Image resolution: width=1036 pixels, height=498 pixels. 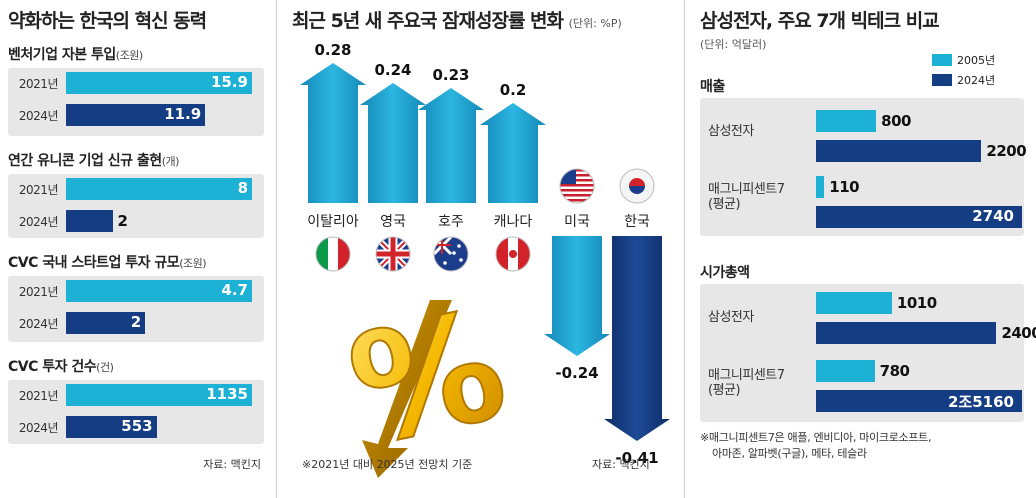 I want to click on section-label: CVC 국내 스타트업 투자 규모, so click(x=94, y=263).